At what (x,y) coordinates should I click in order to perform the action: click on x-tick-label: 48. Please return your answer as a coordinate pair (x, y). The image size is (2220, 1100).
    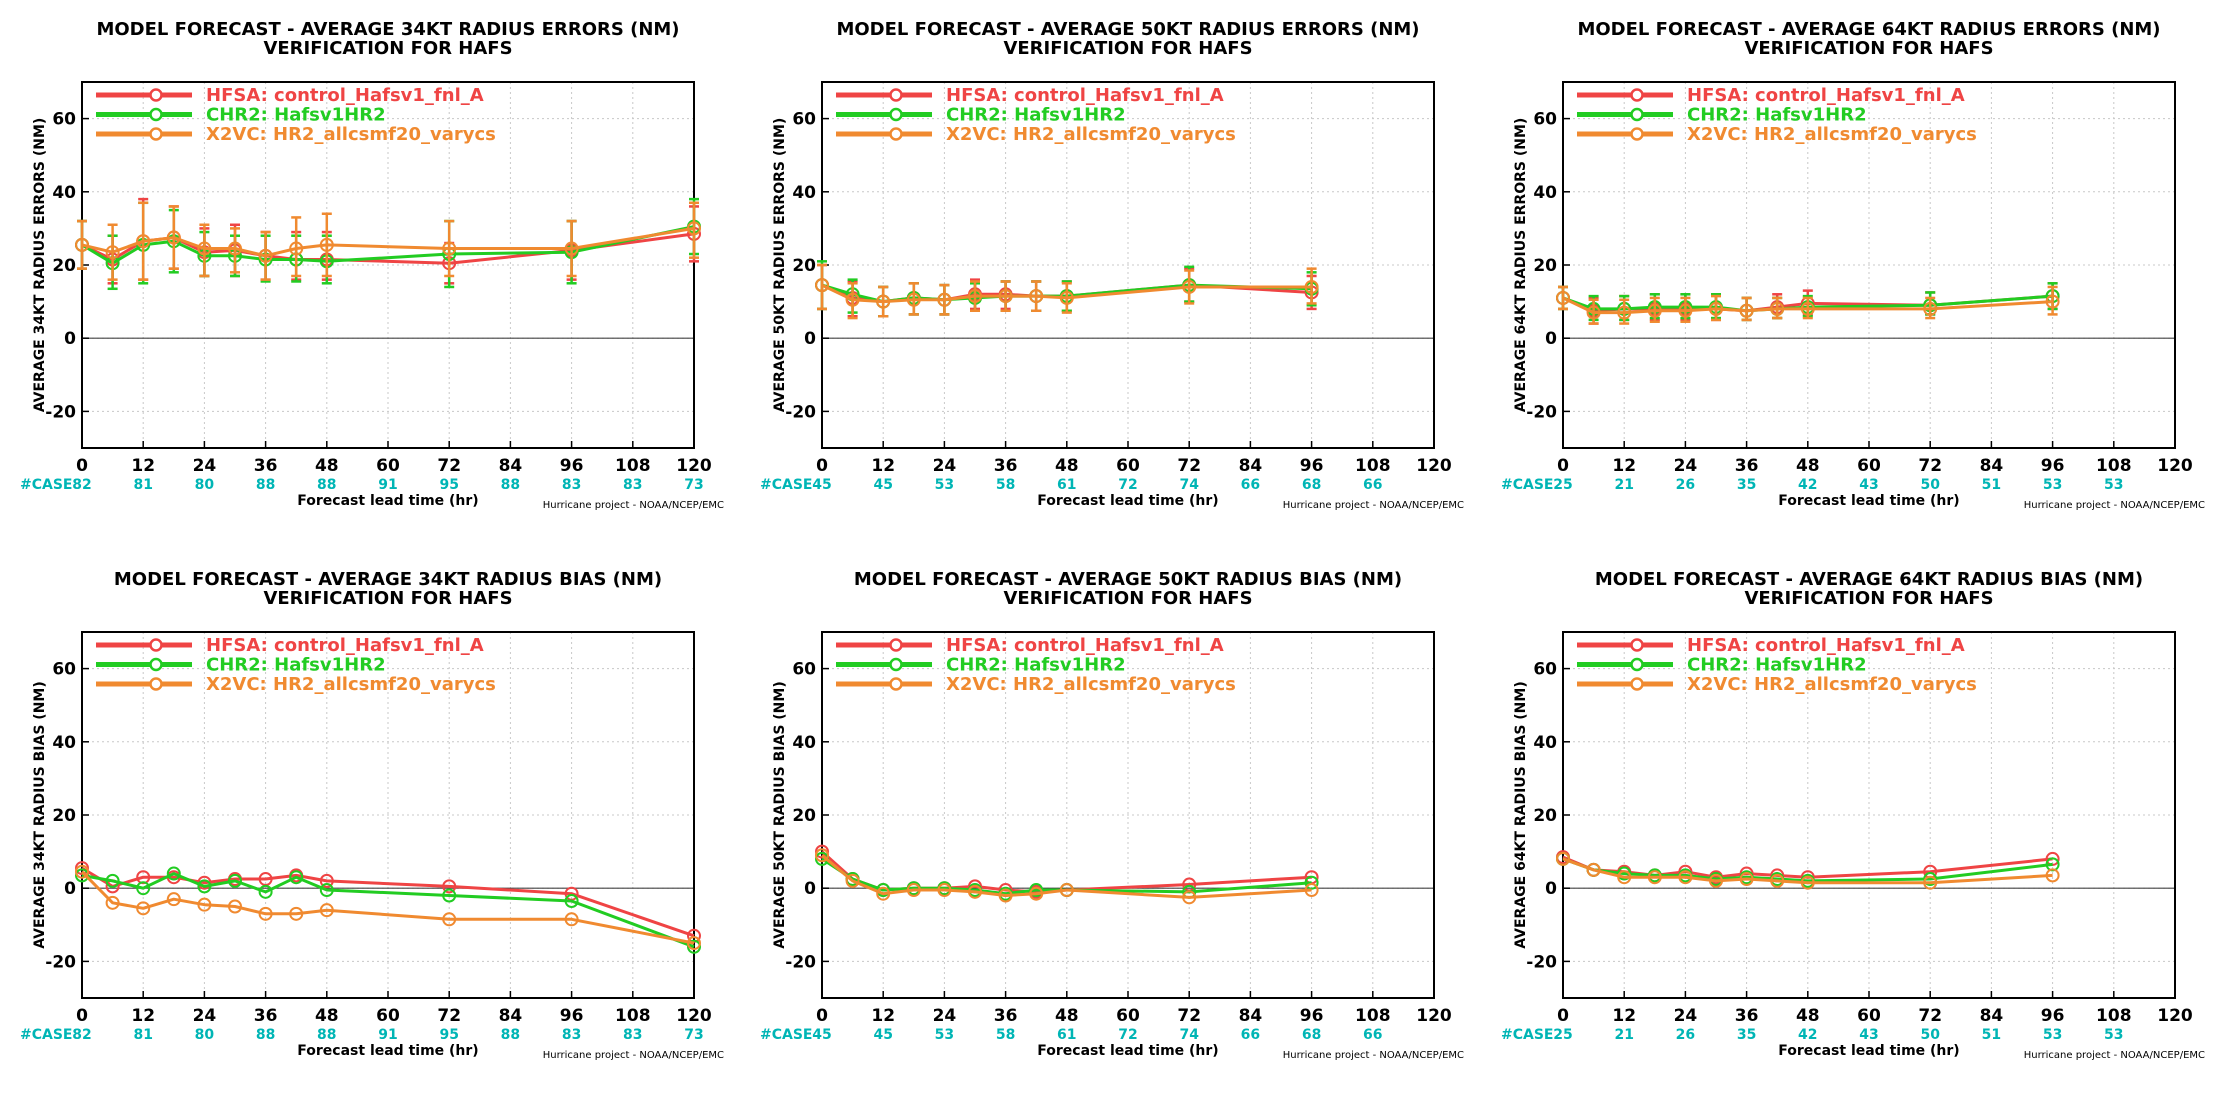
    Looking at the image, I should click on (1067, 1016).